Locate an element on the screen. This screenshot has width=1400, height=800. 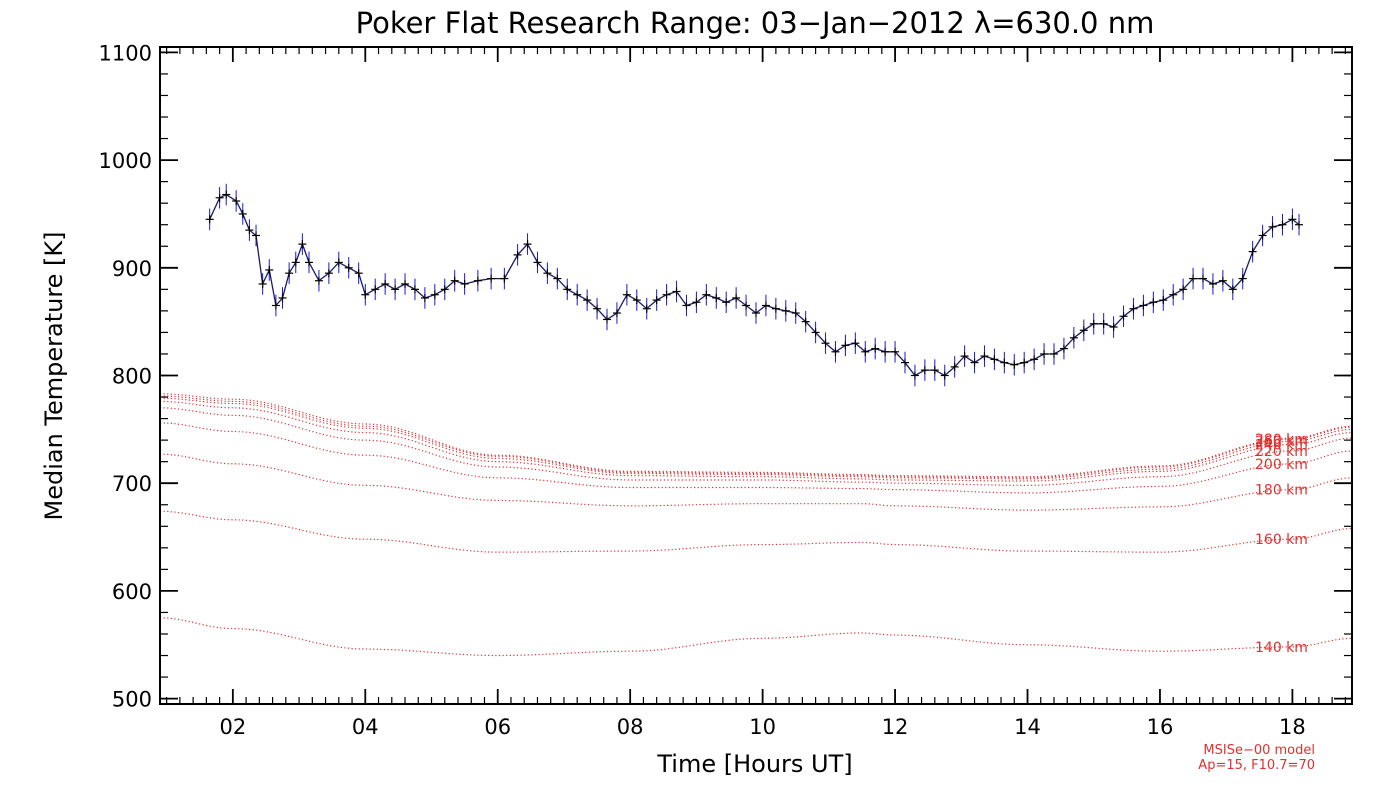
y-tick-label: 500 is located at coordinates (132, 700).